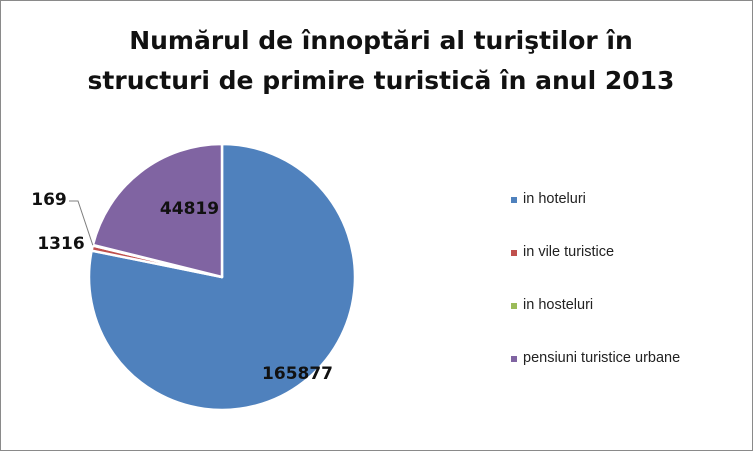 This screenshot has height=452, width=753. What do you see at coordinates (81, 223) in the screenshot?
I see `leader-line-in-hosteluri` at bounding box center [81, 223].